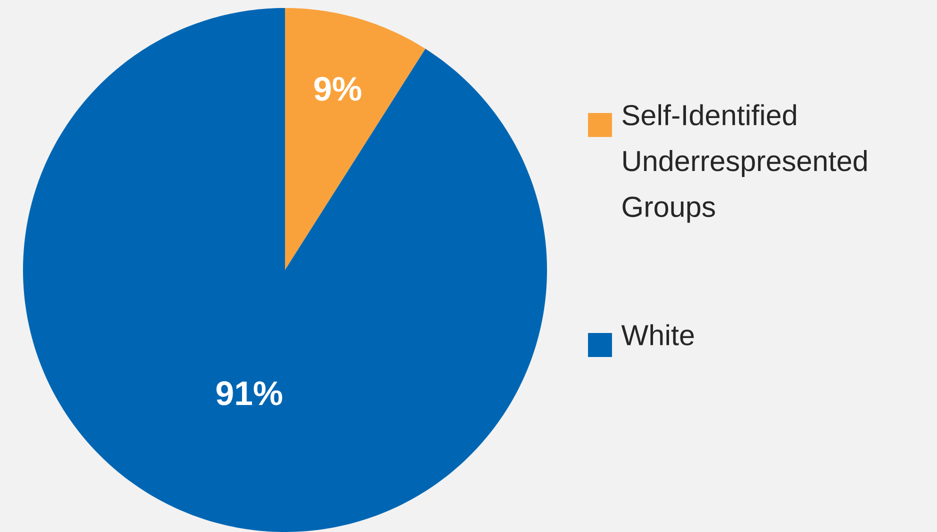 The width and height of the screenshot is (937, 532). Describe the element at coordinates (249, 393) in the screenshot. I see `data-label: 91%` at that location.